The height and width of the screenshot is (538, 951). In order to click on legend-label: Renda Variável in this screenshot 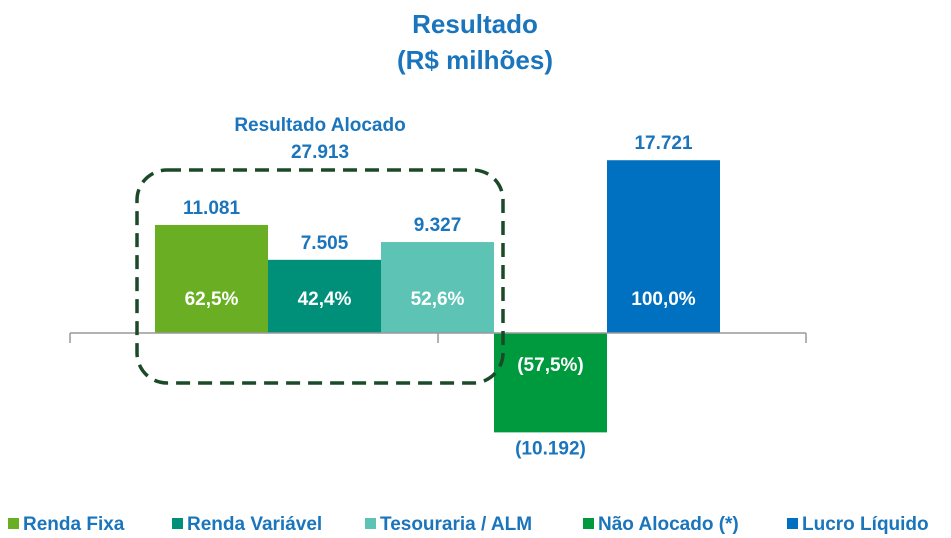, I will do `click(254, 524)`.